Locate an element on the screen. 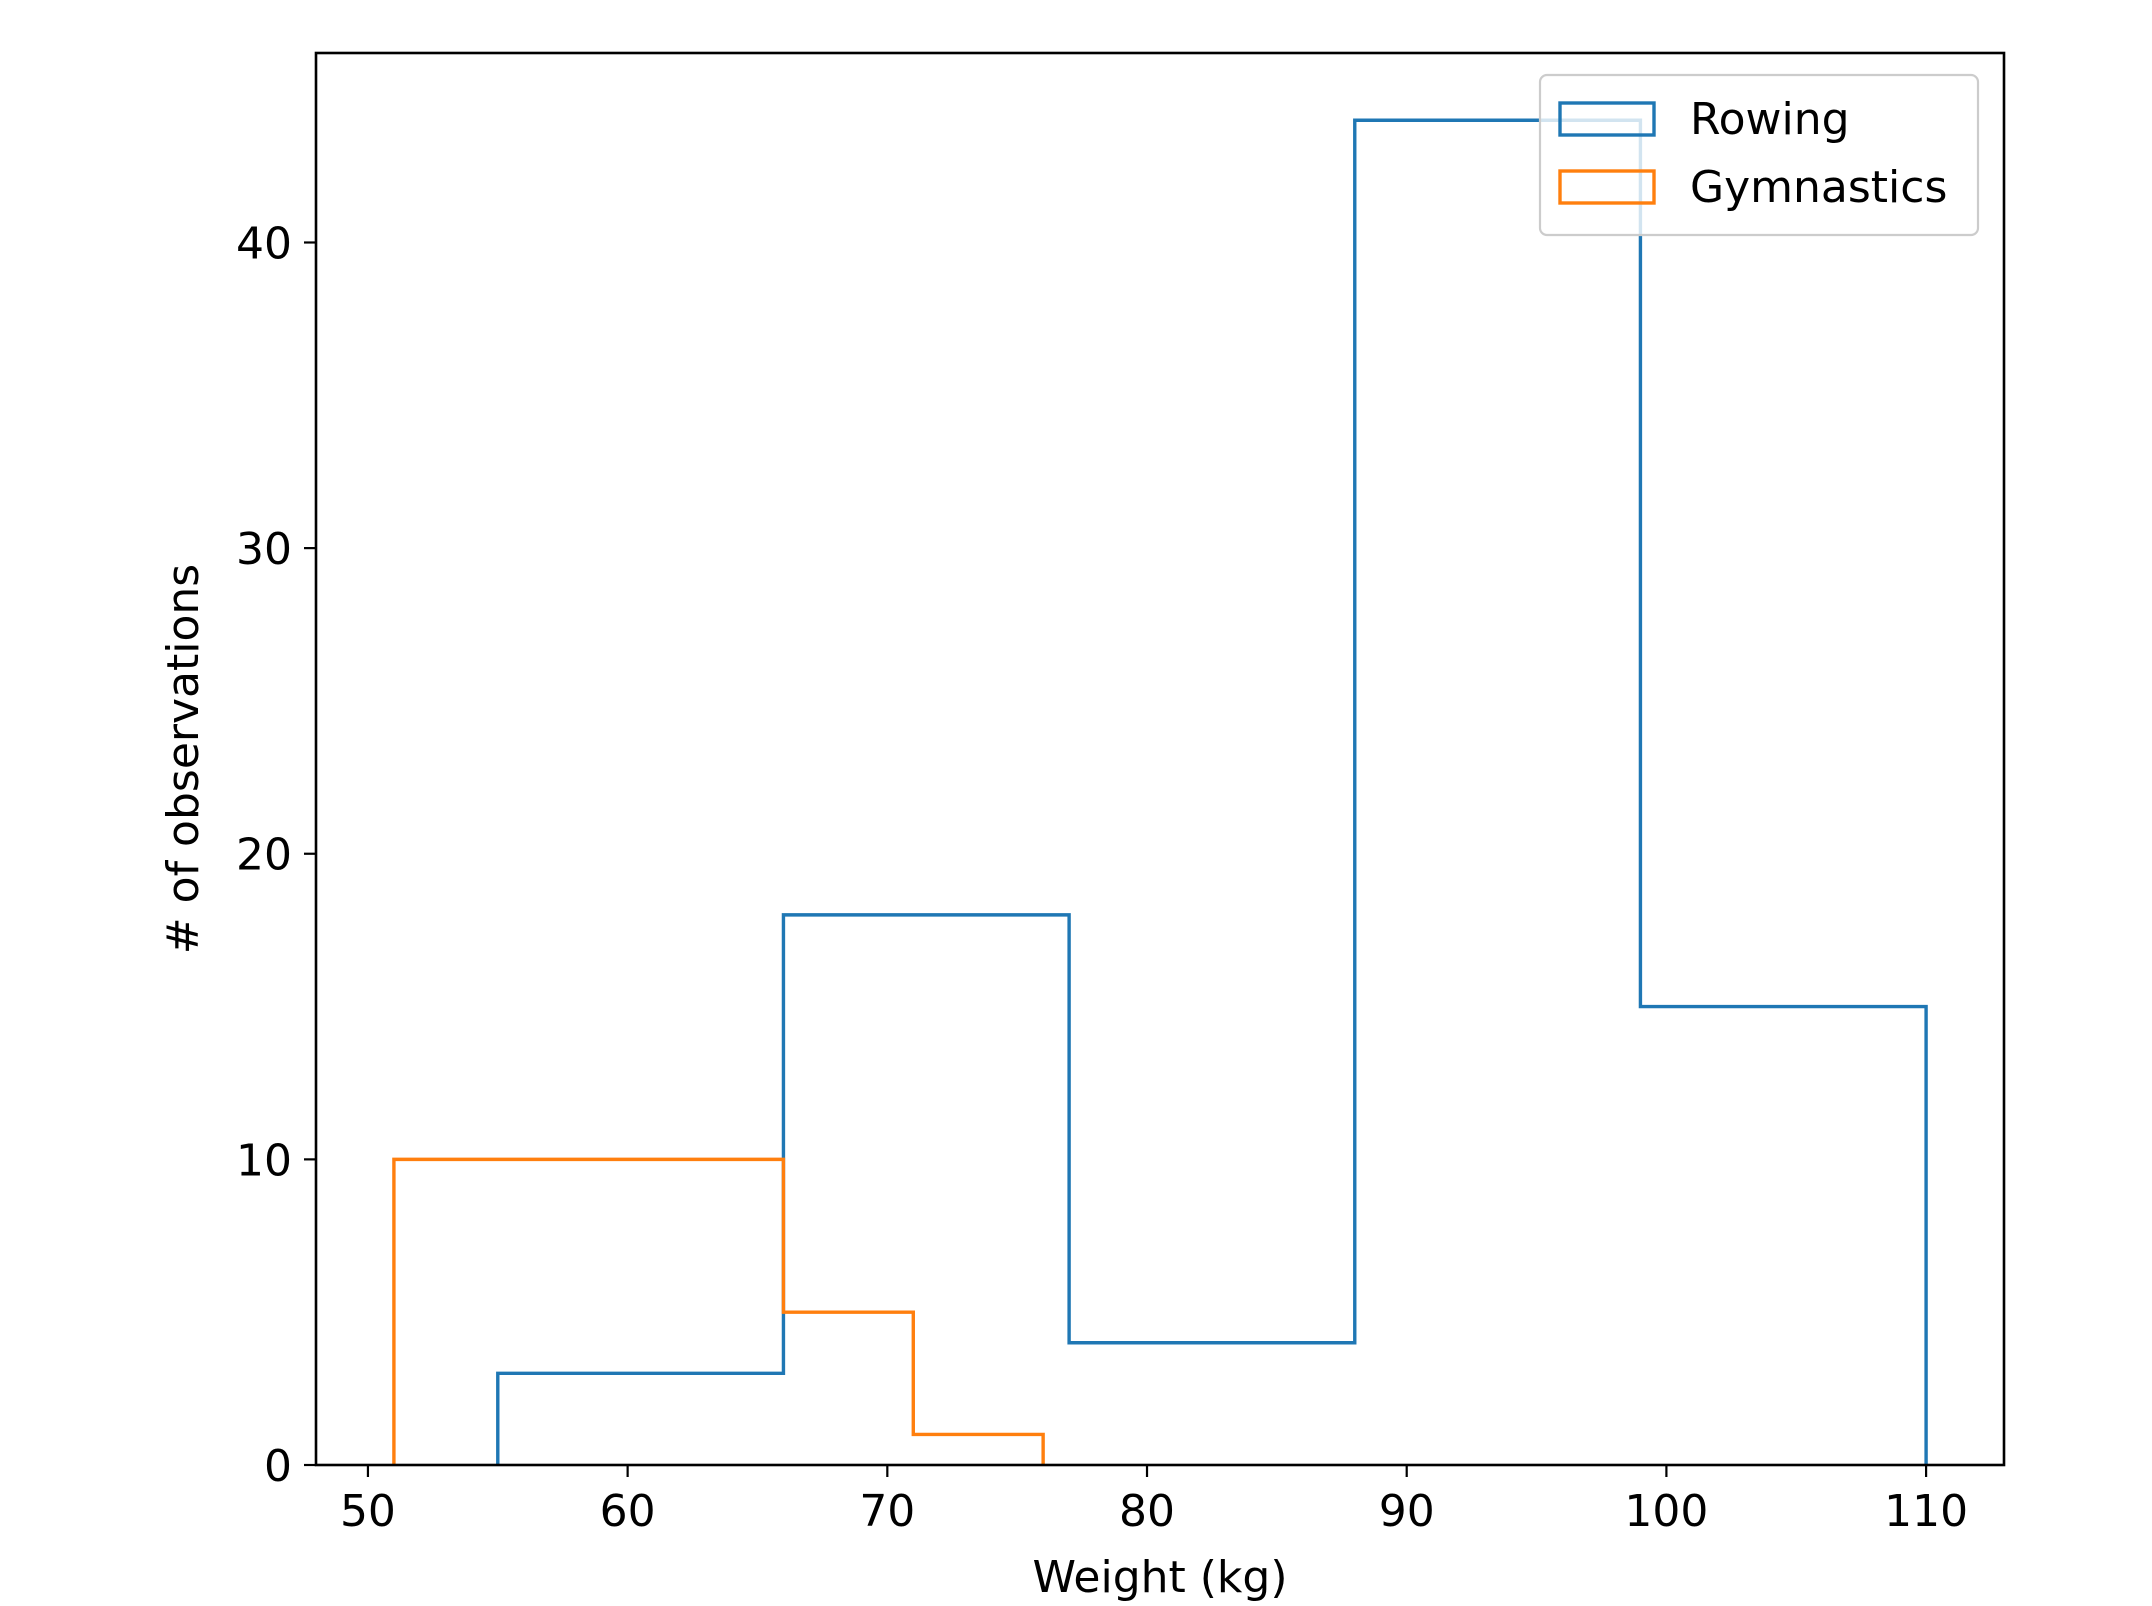 The image size is (2152, 1606). legend-label-rowing: Rowing is located at coordinates (1770, 119).